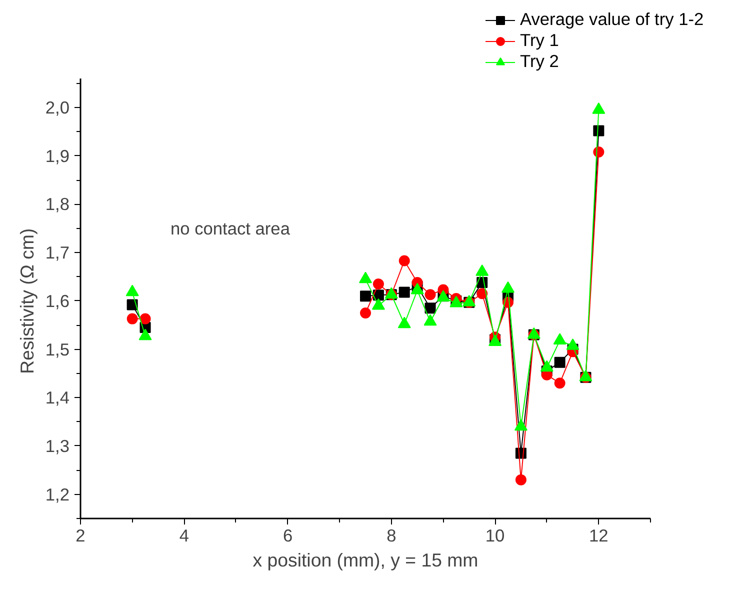 This screenshot has width=730, height=598. I want to click on annotation: no contact area, so click(230, 228).